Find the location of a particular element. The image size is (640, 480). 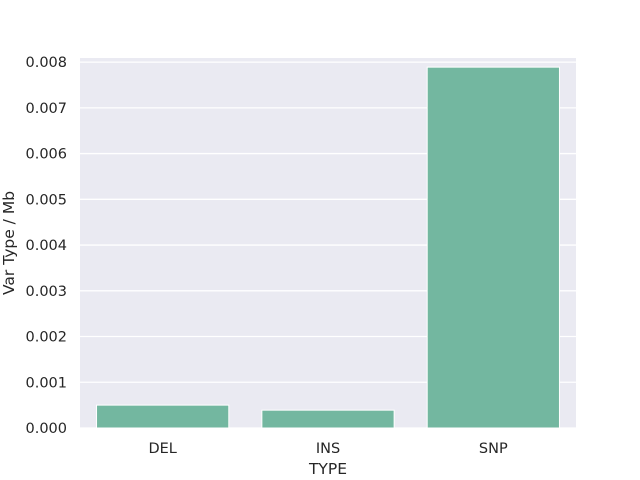

y-tick-label: 0.005 is located at coordinates (46, 200).